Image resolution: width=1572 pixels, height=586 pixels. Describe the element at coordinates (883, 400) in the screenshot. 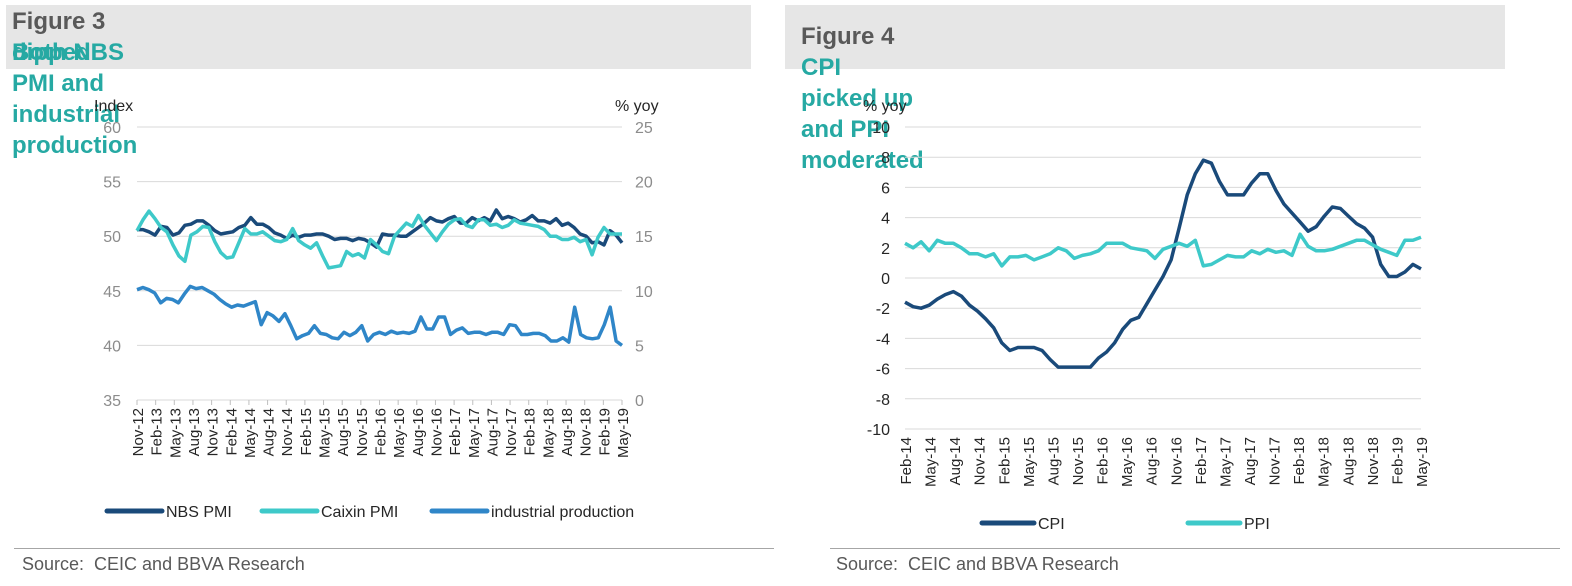

I see `y-tick-label: -8` at that location.